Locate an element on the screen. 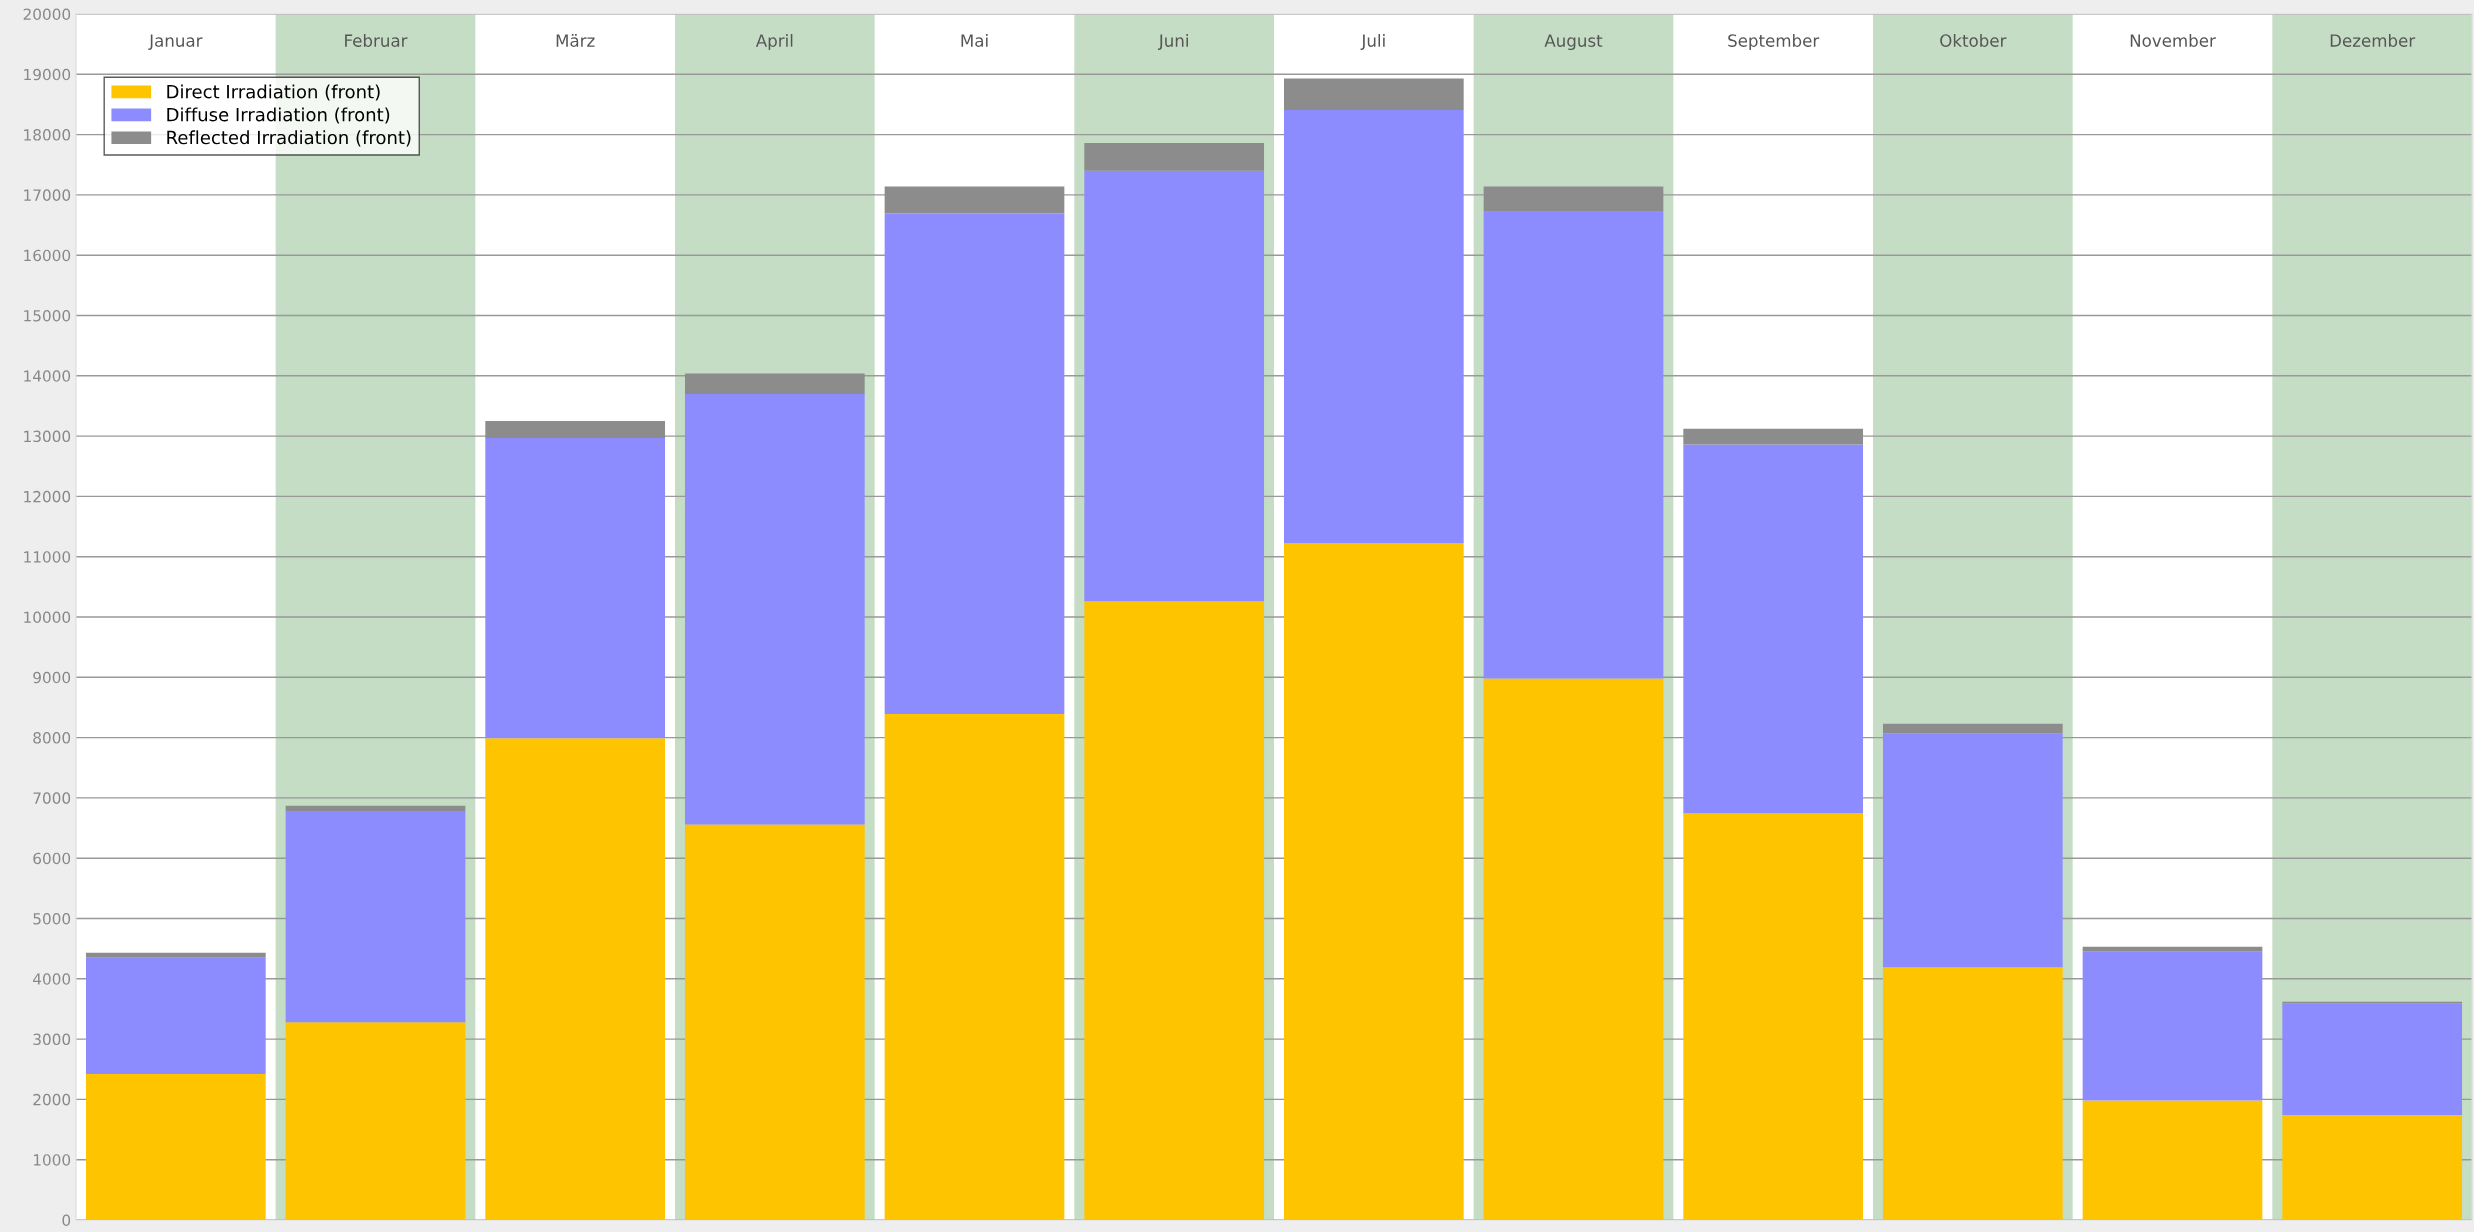 The image size is (2474, 1232). x-tick-label: Januar is located at coordinates (175, 42).